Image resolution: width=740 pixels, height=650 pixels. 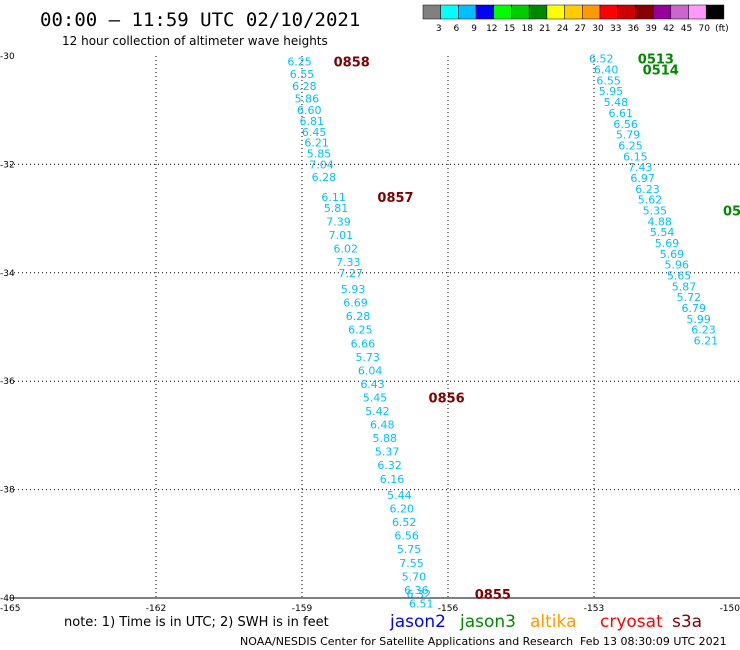 What do you see at coordinates (668, 29) in the screenshot?
I see `colorbar-label: 42` at bounding box center [668, 29].